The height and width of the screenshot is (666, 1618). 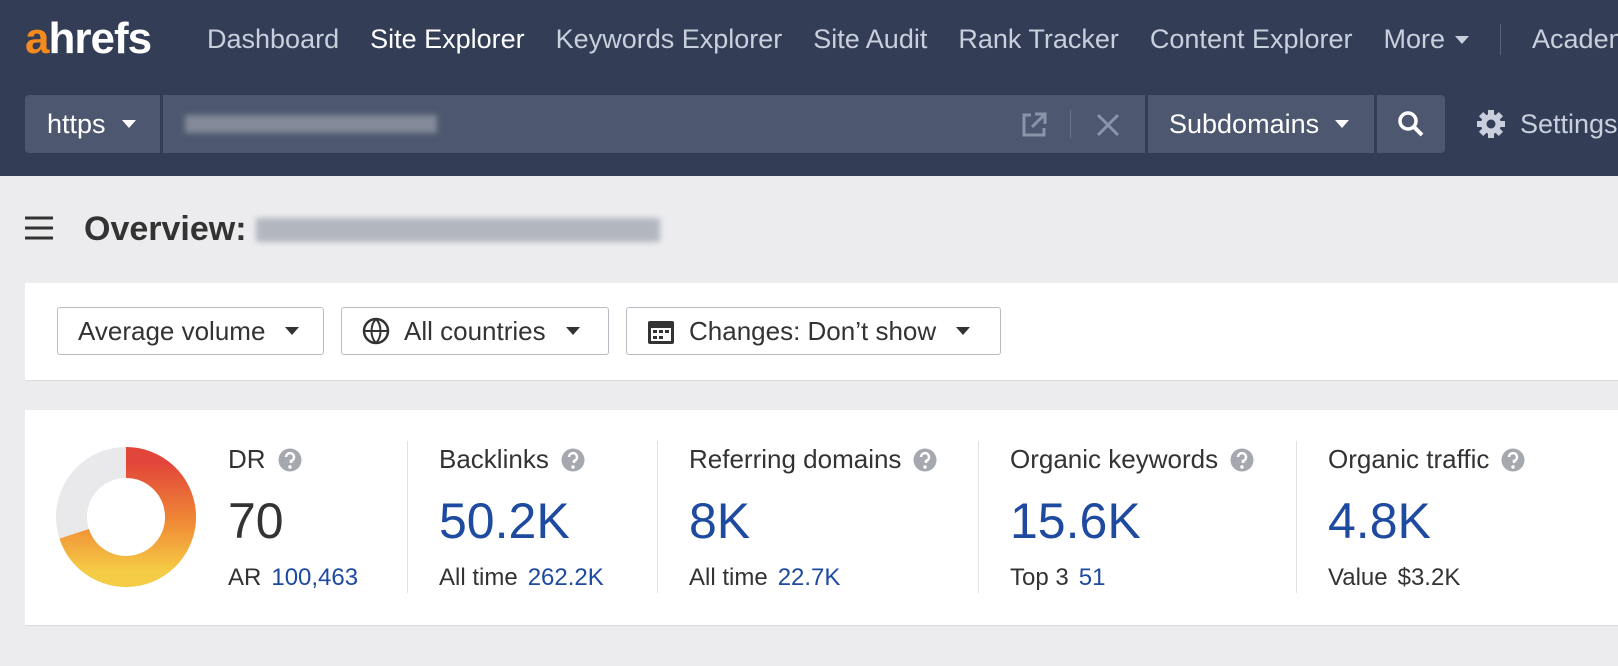 I want to click on metric-label: Organic traffic, so click(x=1426, y=459).